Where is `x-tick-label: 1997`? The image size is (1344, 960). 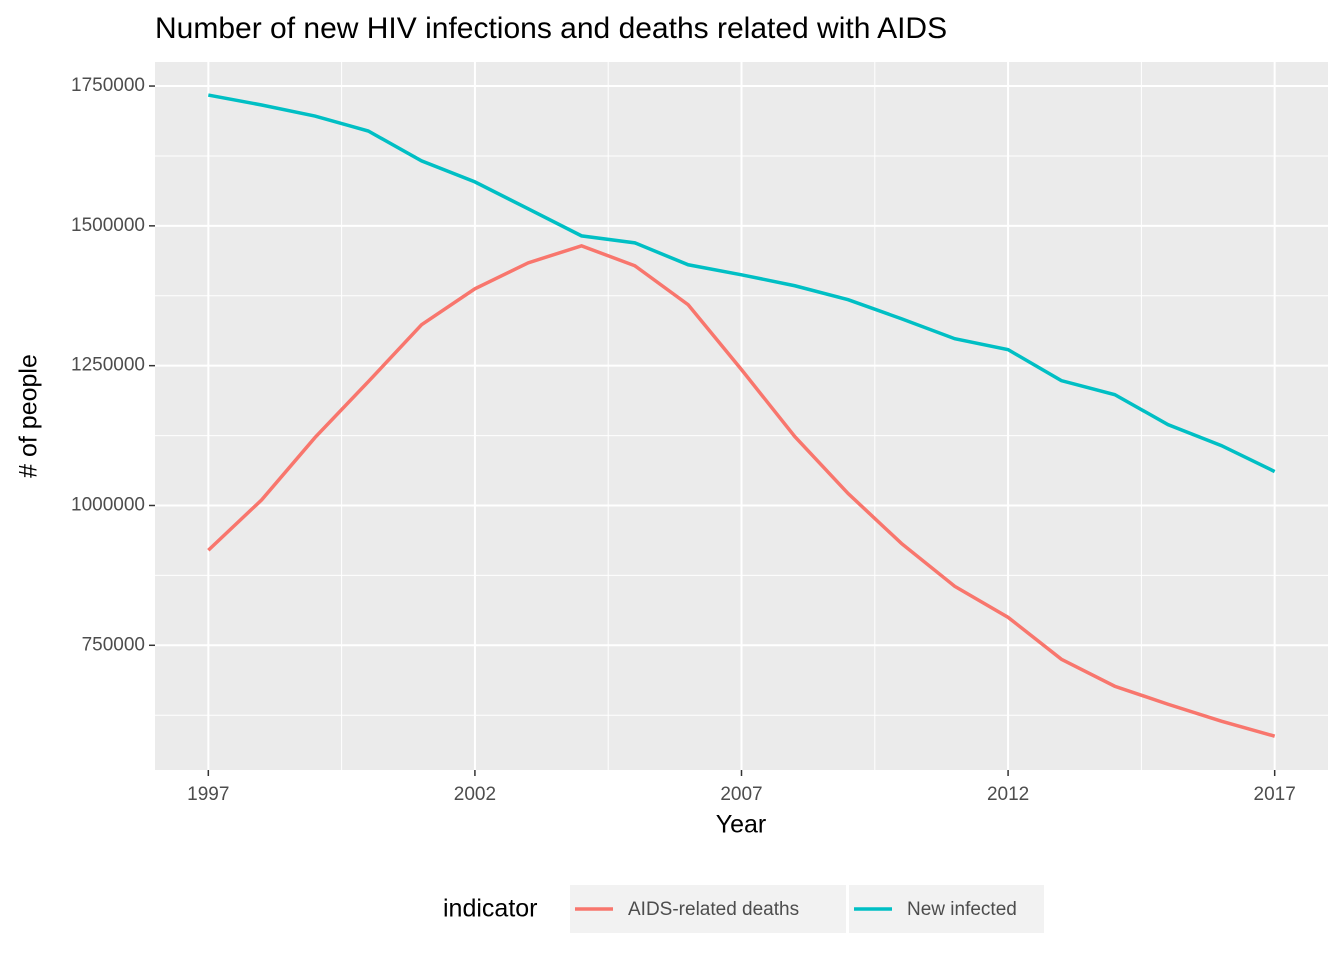 x-tick-label: 1997 is located at coordinates (208, 794).